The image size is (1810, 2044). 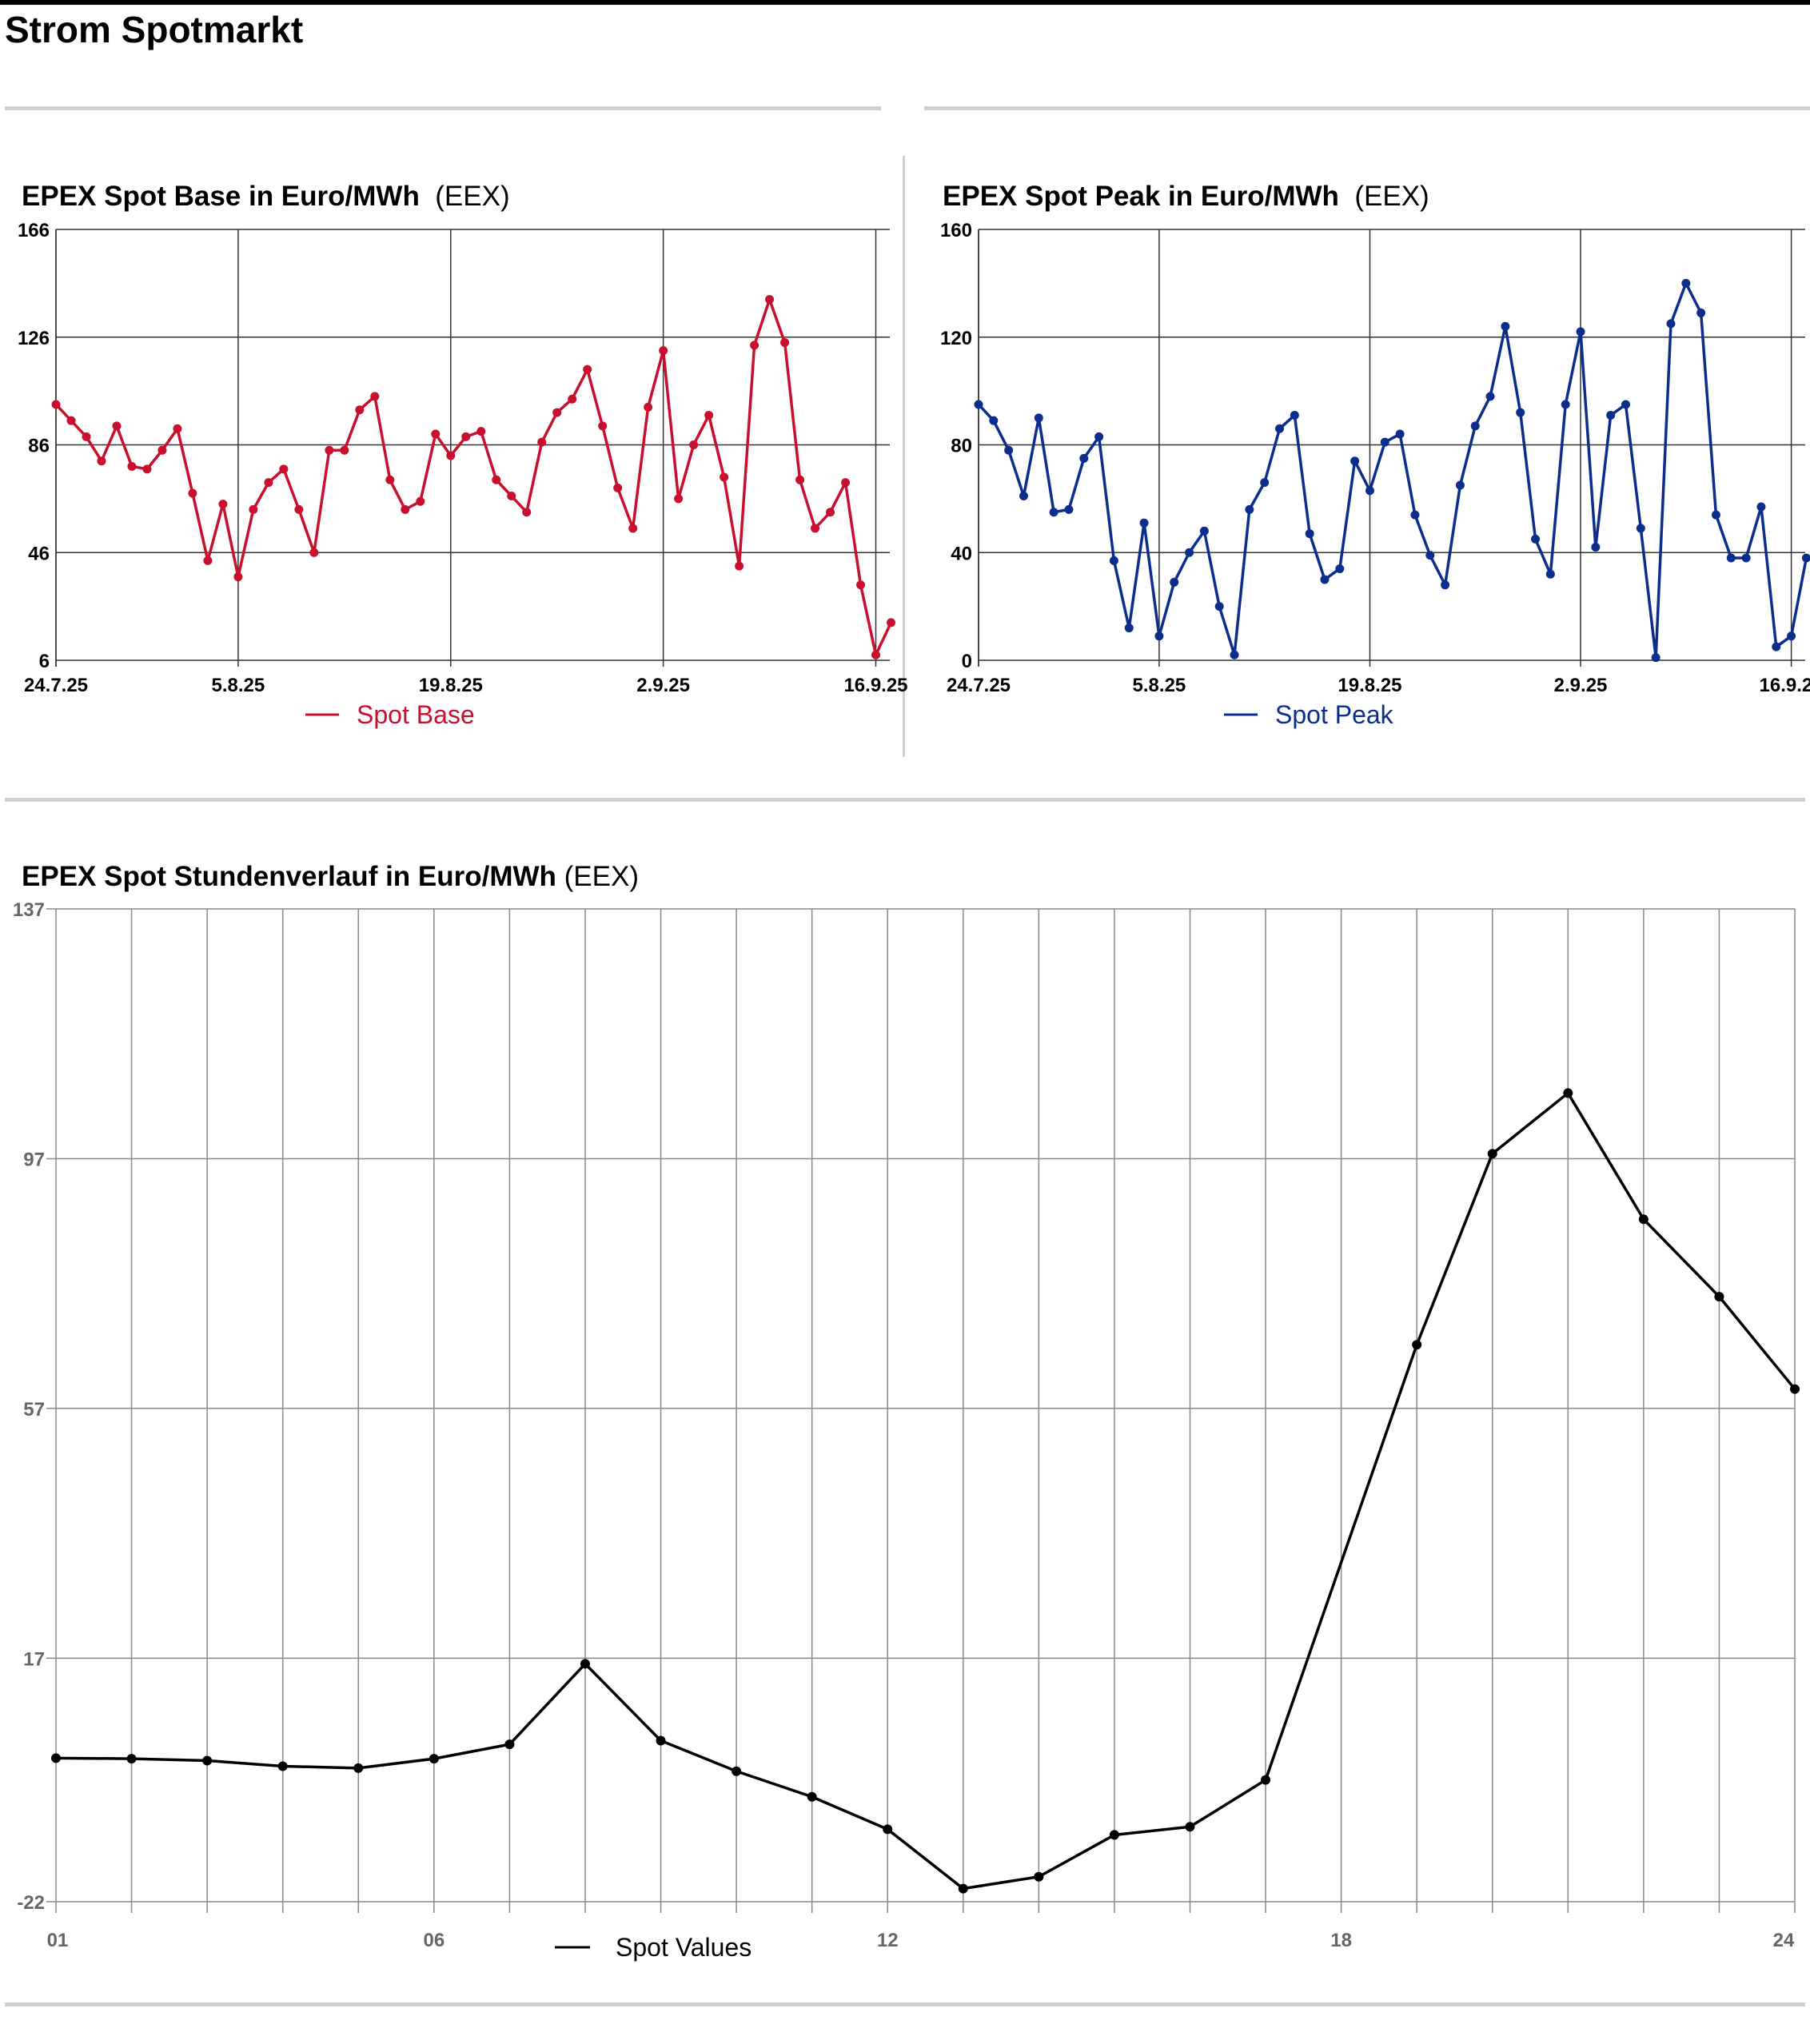 I want to click on base-series-line, so click(x=473, y=477).